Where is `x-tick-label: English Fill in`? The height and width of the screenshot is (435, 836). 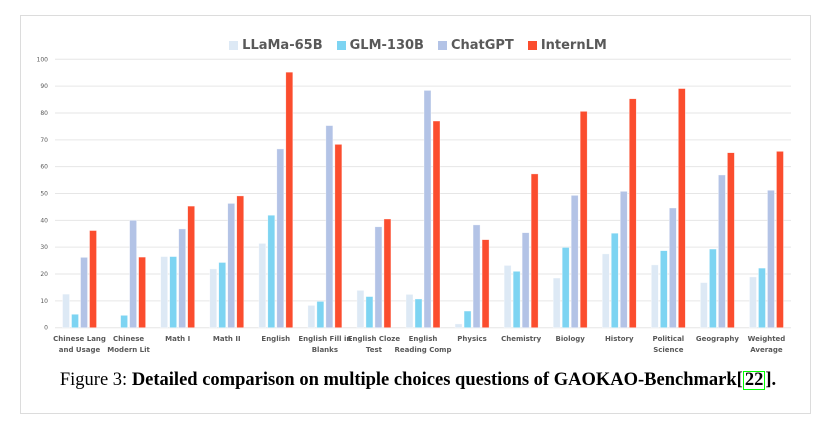 x-tick-label: English Fill in is located at coordinates (324, 339).